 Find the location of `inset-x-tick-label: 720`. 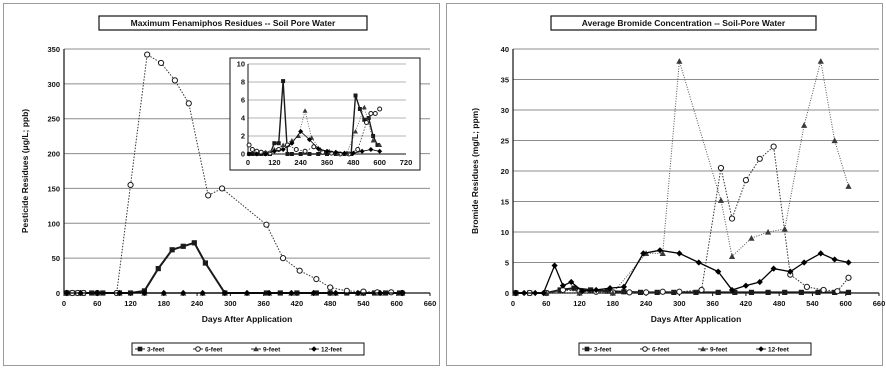

inset-x-tick-label: 720 is located at coordinates (406, 162).